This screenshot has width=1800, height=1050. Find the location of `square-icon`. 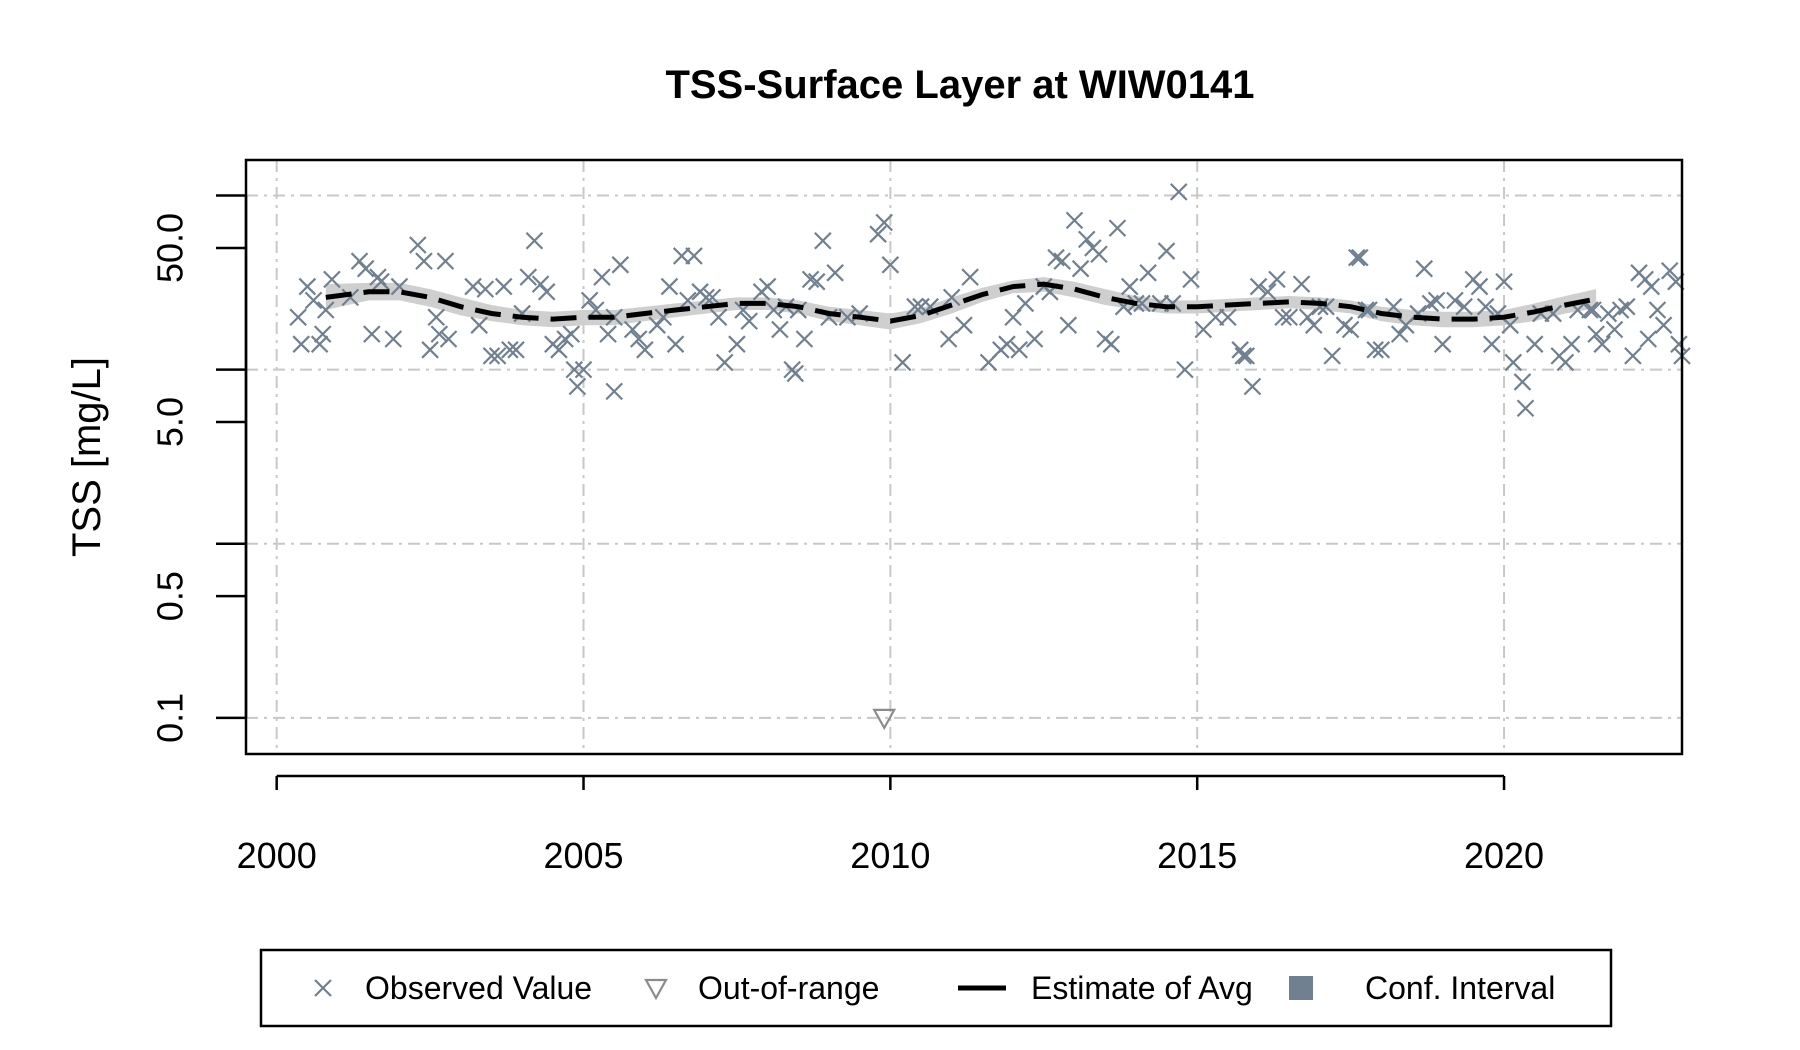

square-icon is located at coordinates (1301, 988).